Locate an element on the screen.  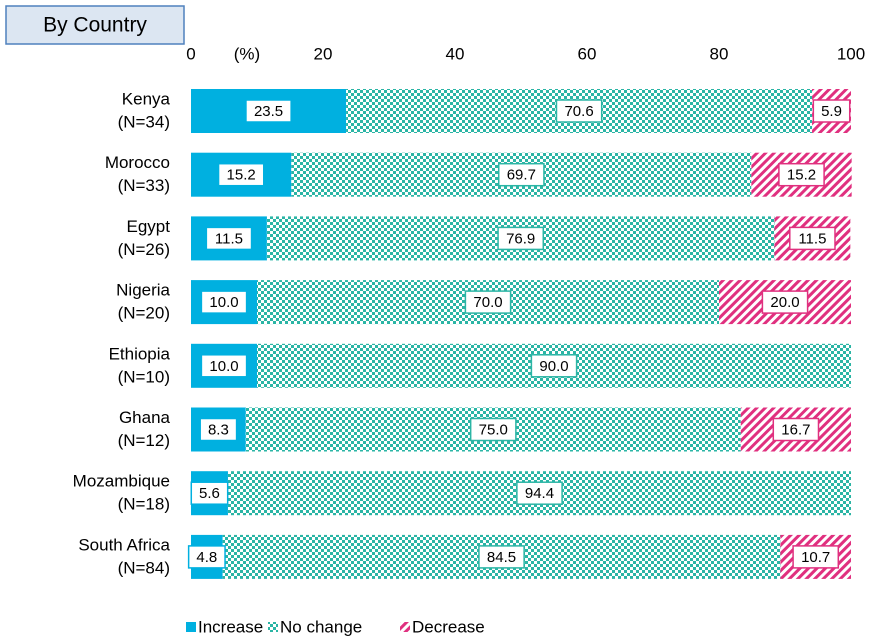
x-tick-label: 60 is located at coordinates (587, 53).